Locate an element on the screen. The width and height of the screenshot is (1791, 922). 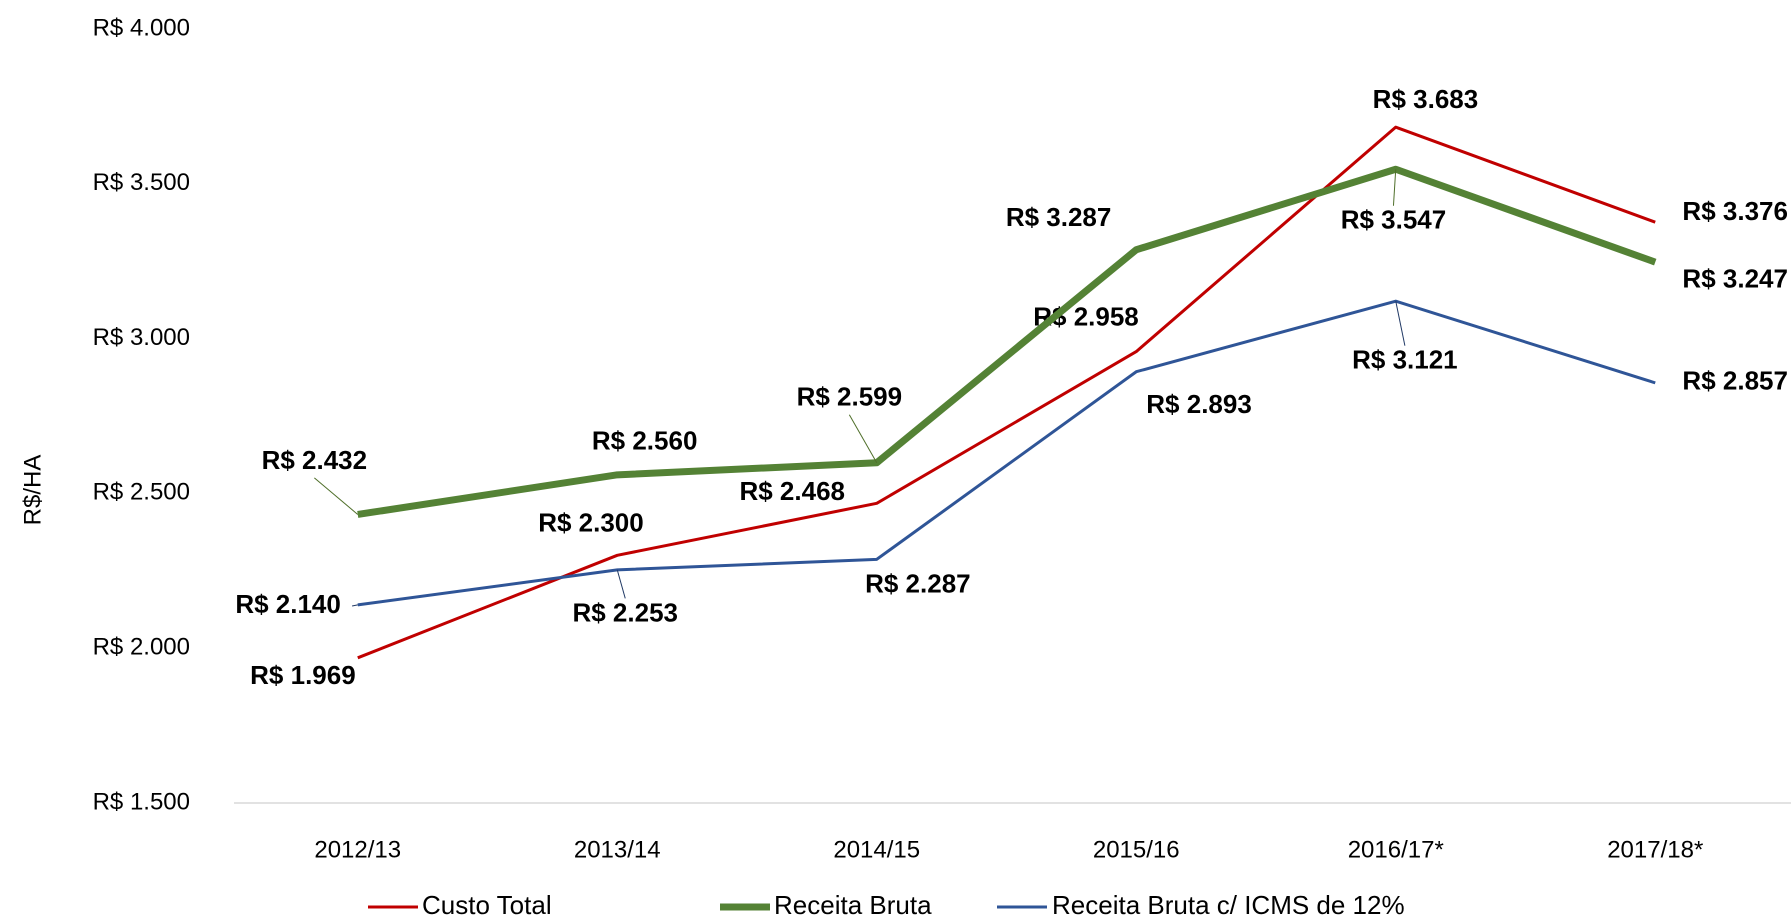
data-label: R$ 3.376 is located at coordinates (1735, 211).